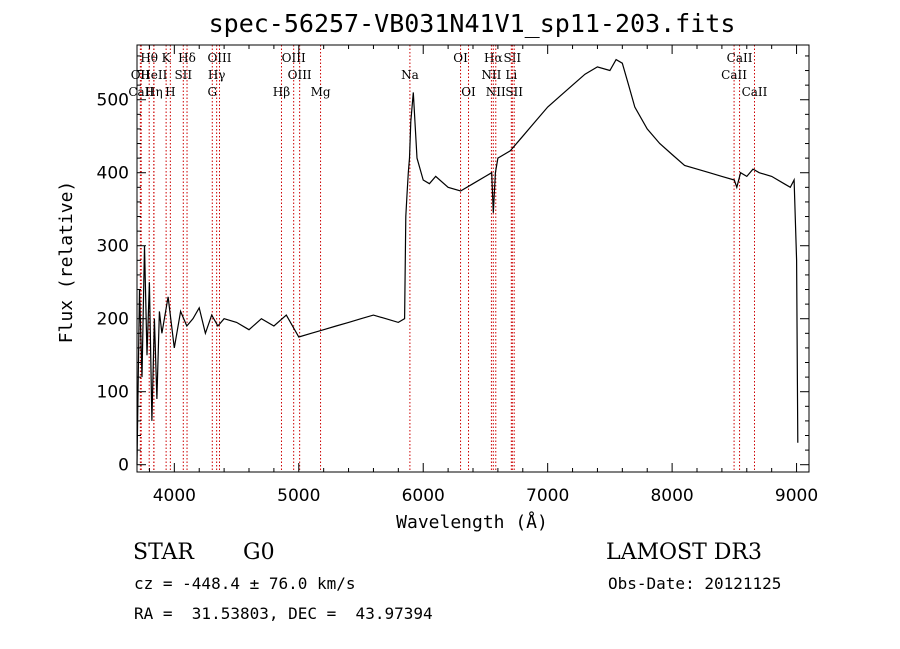 The width and height of the screenshot is (900, 649). Describe the element at coordinates (298, 496) in the screenshot. I see `x-tick-label-1: 5000` at that location.